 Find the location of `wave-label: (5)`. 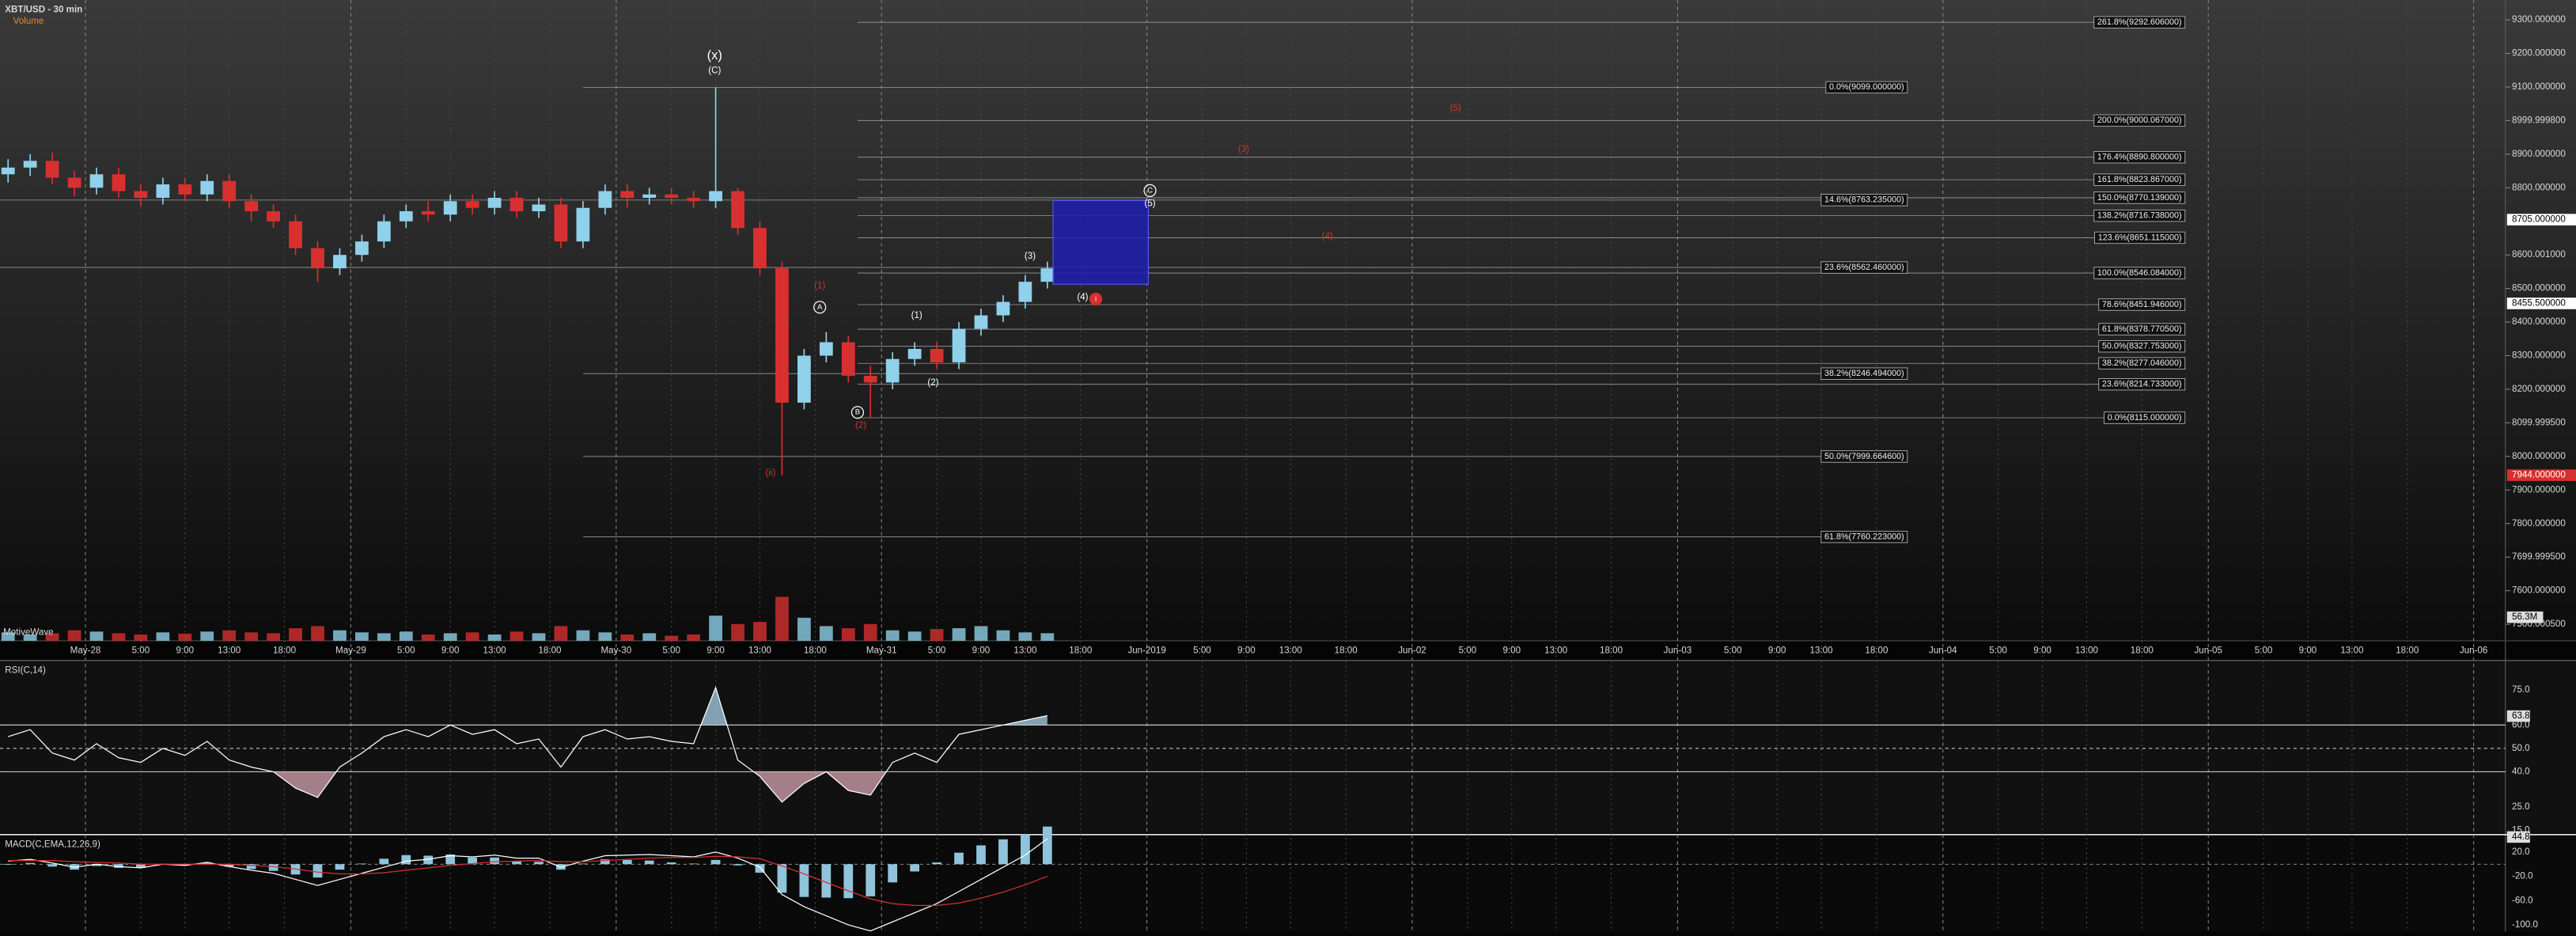

wave-label: (5) is located at coordinates (1149, 204).